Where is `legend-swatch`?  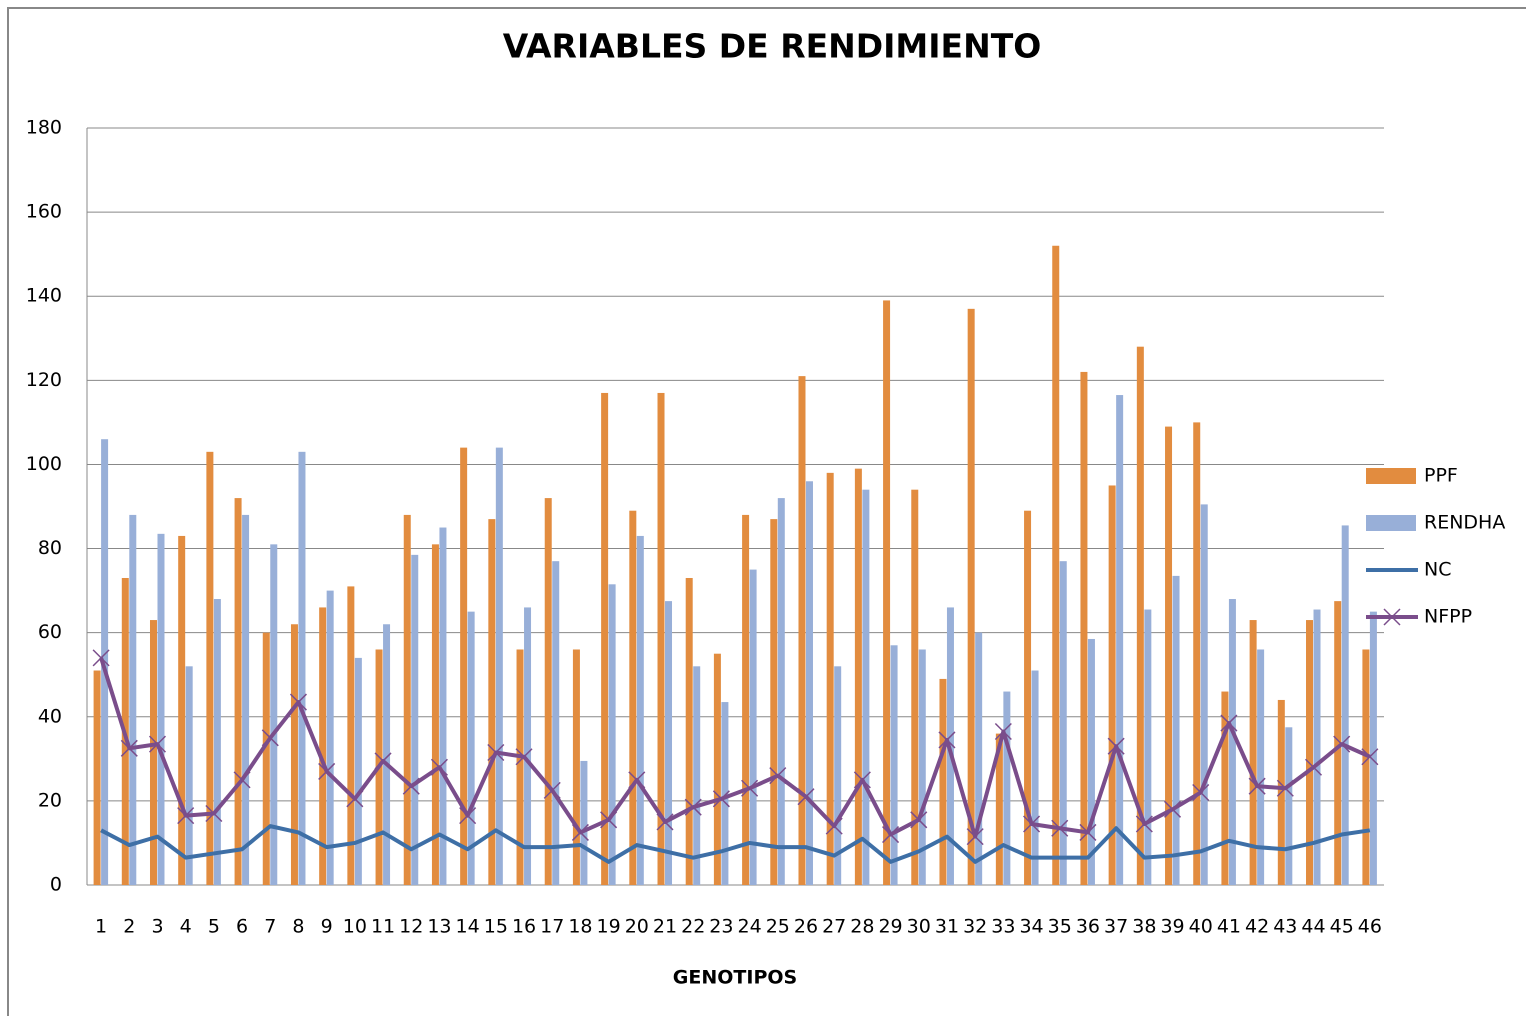 legend-swatch is located at coordinates (1391, 476).